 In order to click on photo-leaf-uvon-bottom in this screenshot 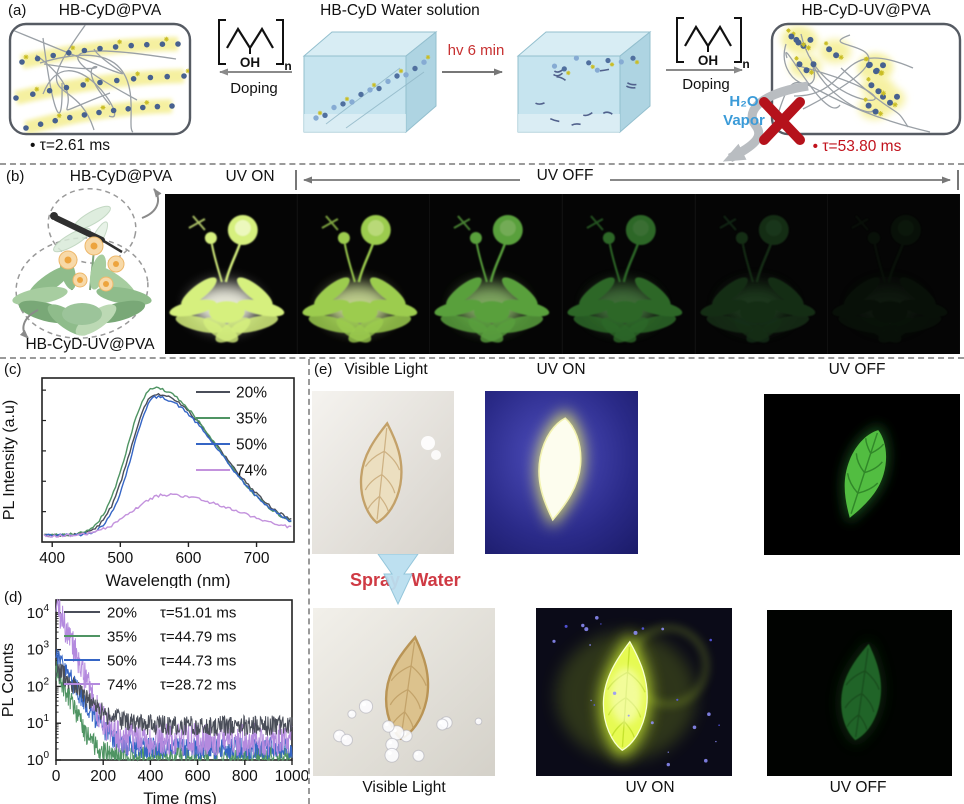, I will do `click(634, 692)`.